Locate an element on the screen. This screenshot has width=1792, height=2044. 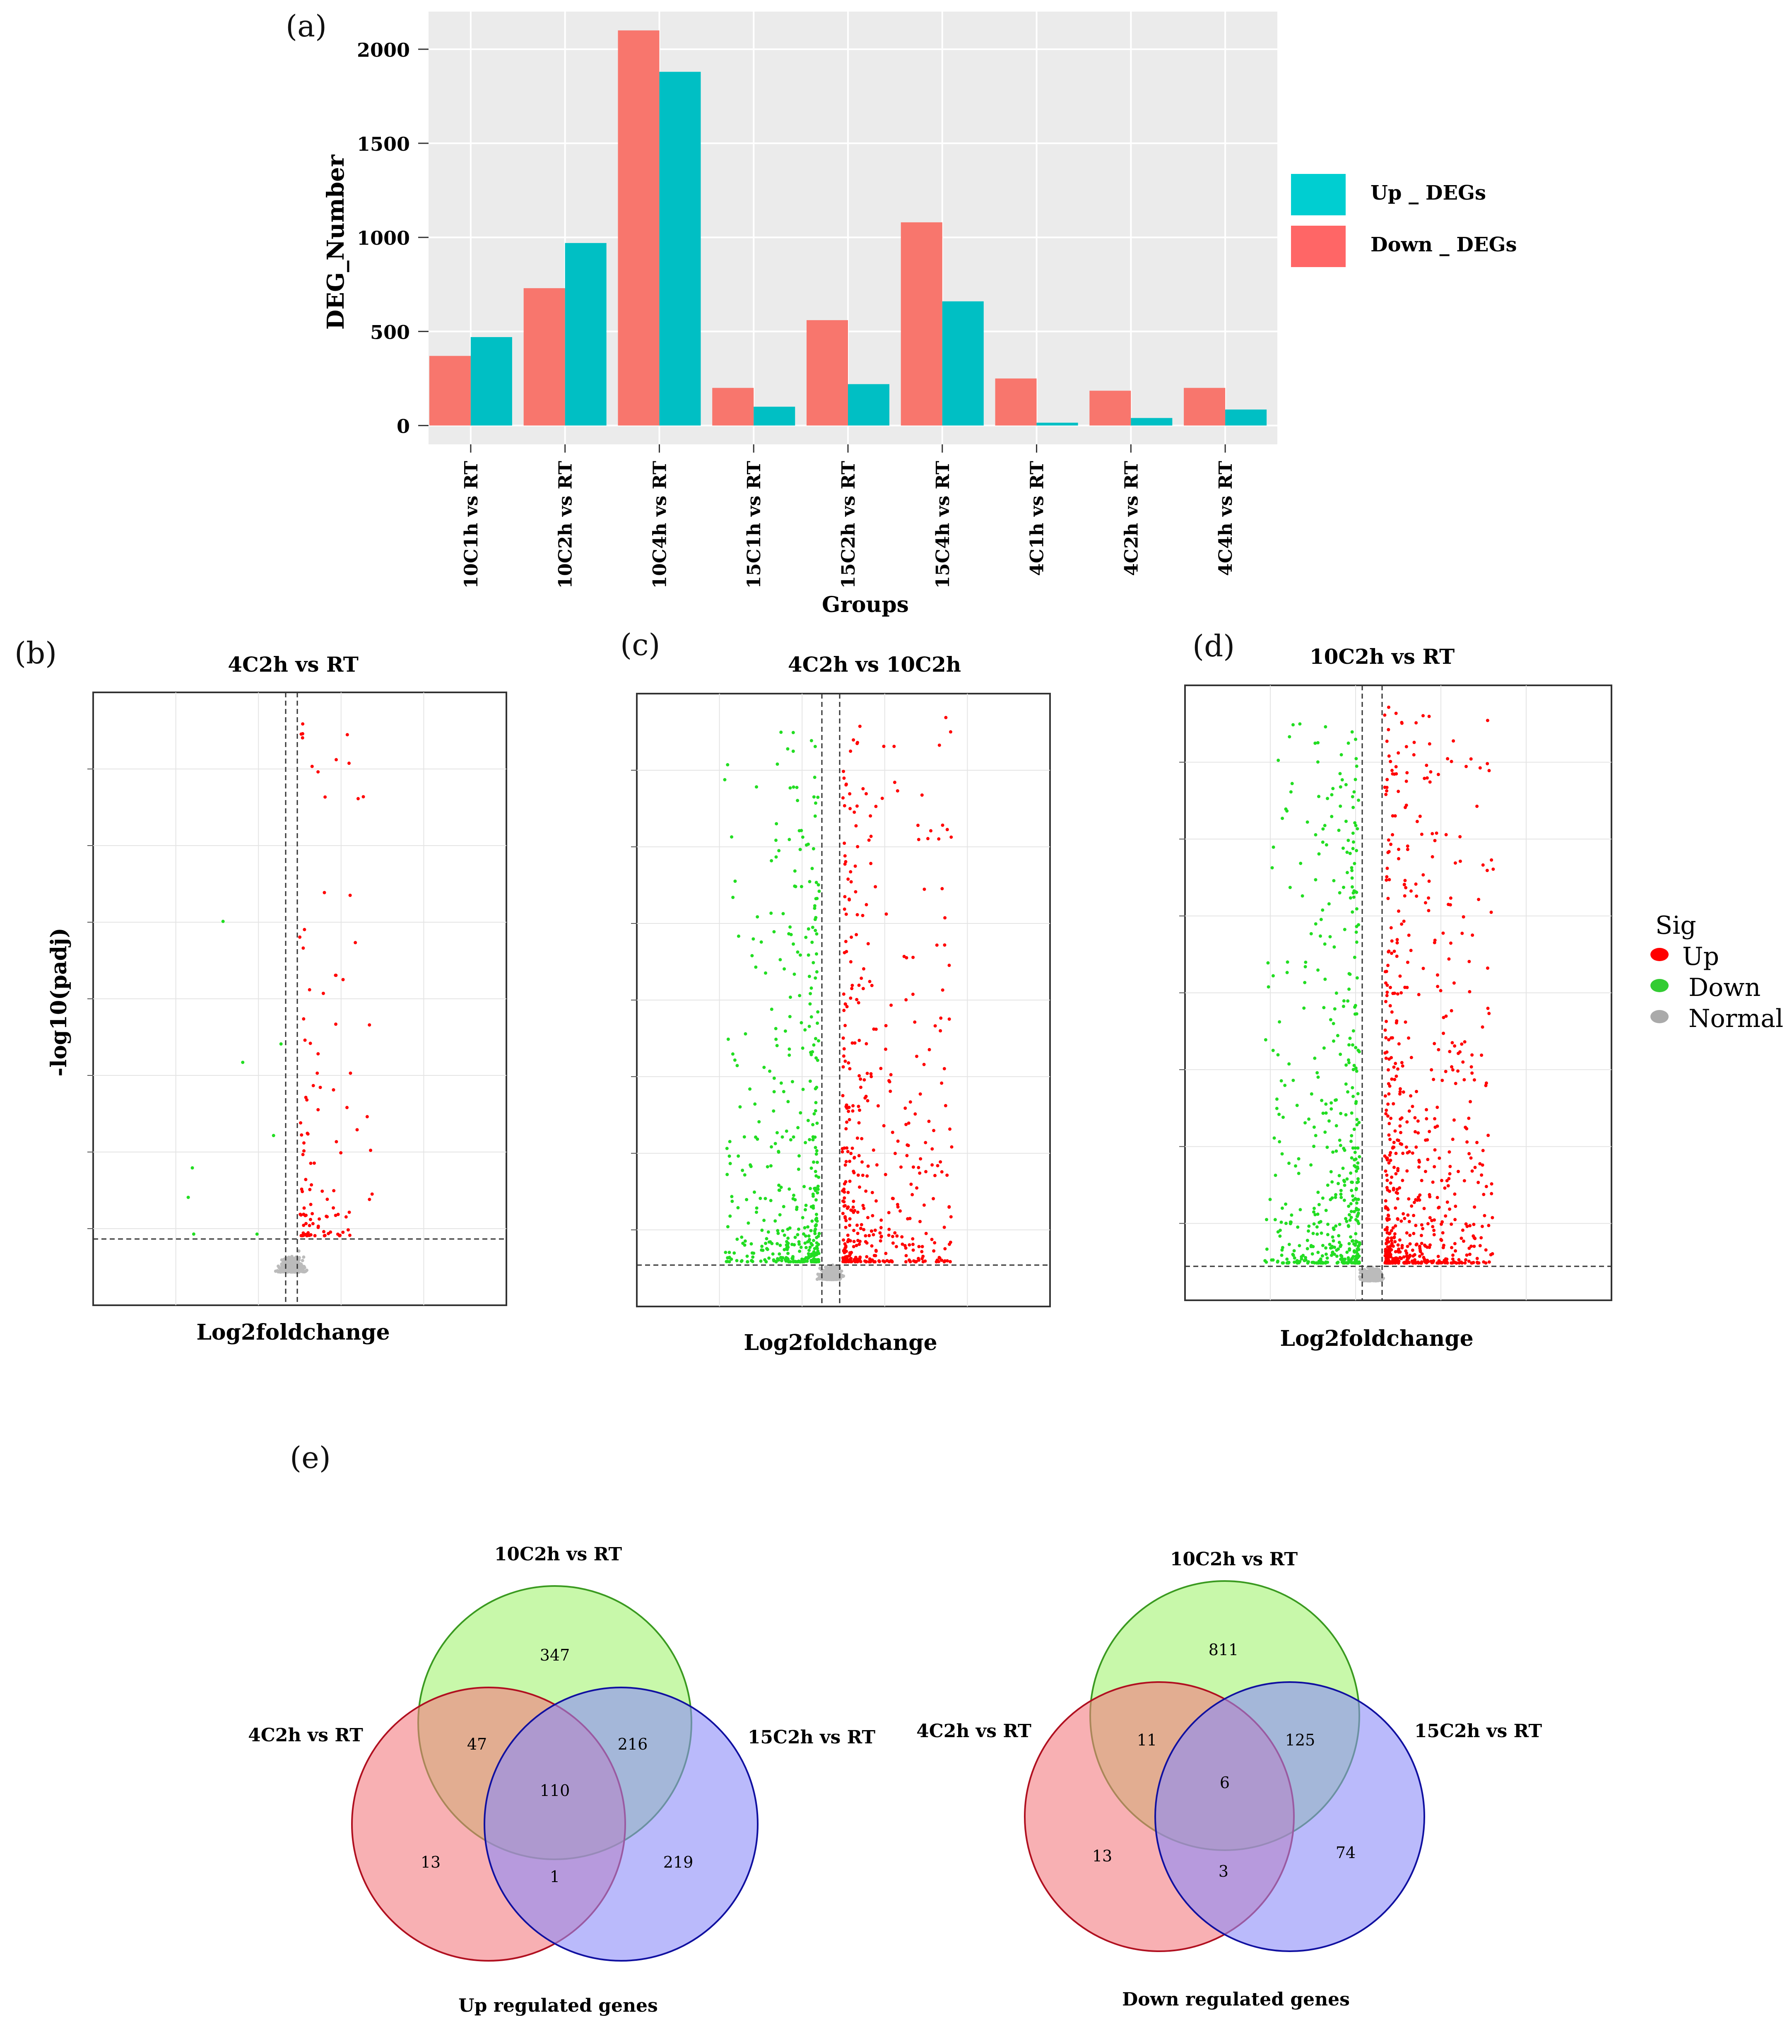
venn-down-caption: Down regulated genes is located at coordinates (1236, 2000).